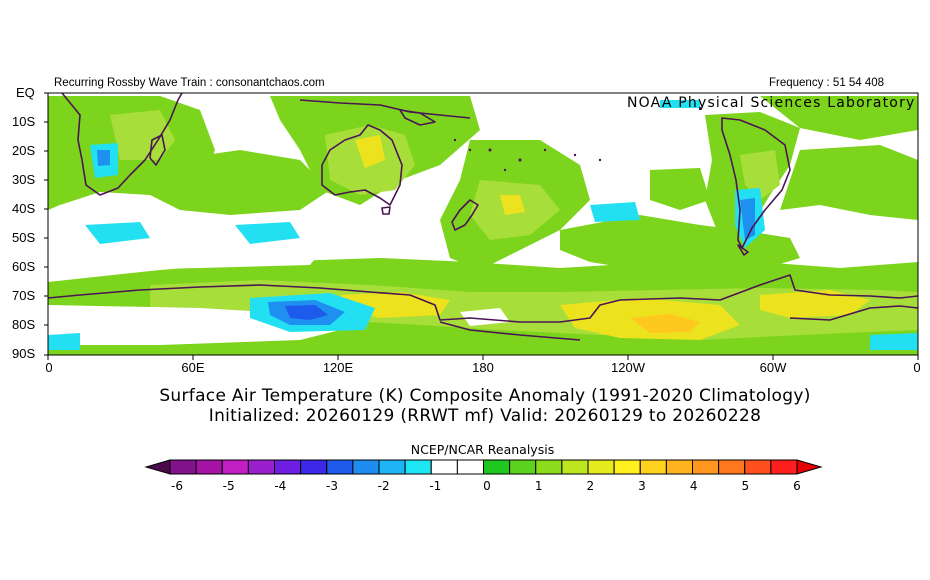 This screenshot has height=580, width=930. I want to click on colorbar-tick-label: 2, so click(590, 486).